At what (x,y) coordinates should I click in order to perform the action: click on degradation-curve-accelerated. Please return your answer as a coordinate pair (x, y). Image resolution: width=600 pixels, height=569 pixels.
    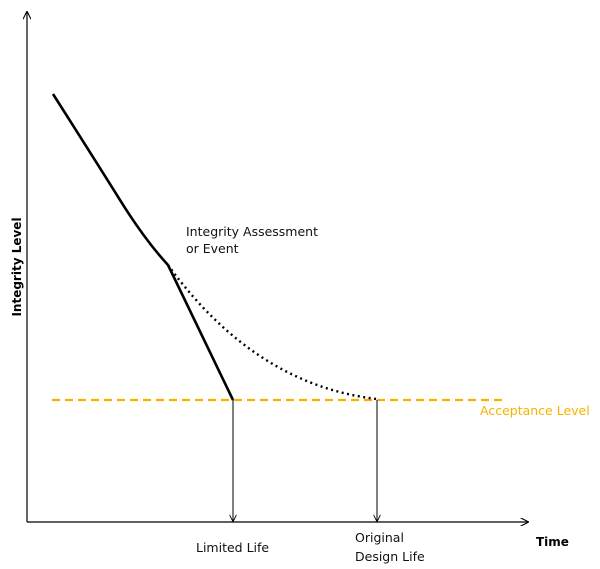
    Looking at the image, I should click on (200, 332).